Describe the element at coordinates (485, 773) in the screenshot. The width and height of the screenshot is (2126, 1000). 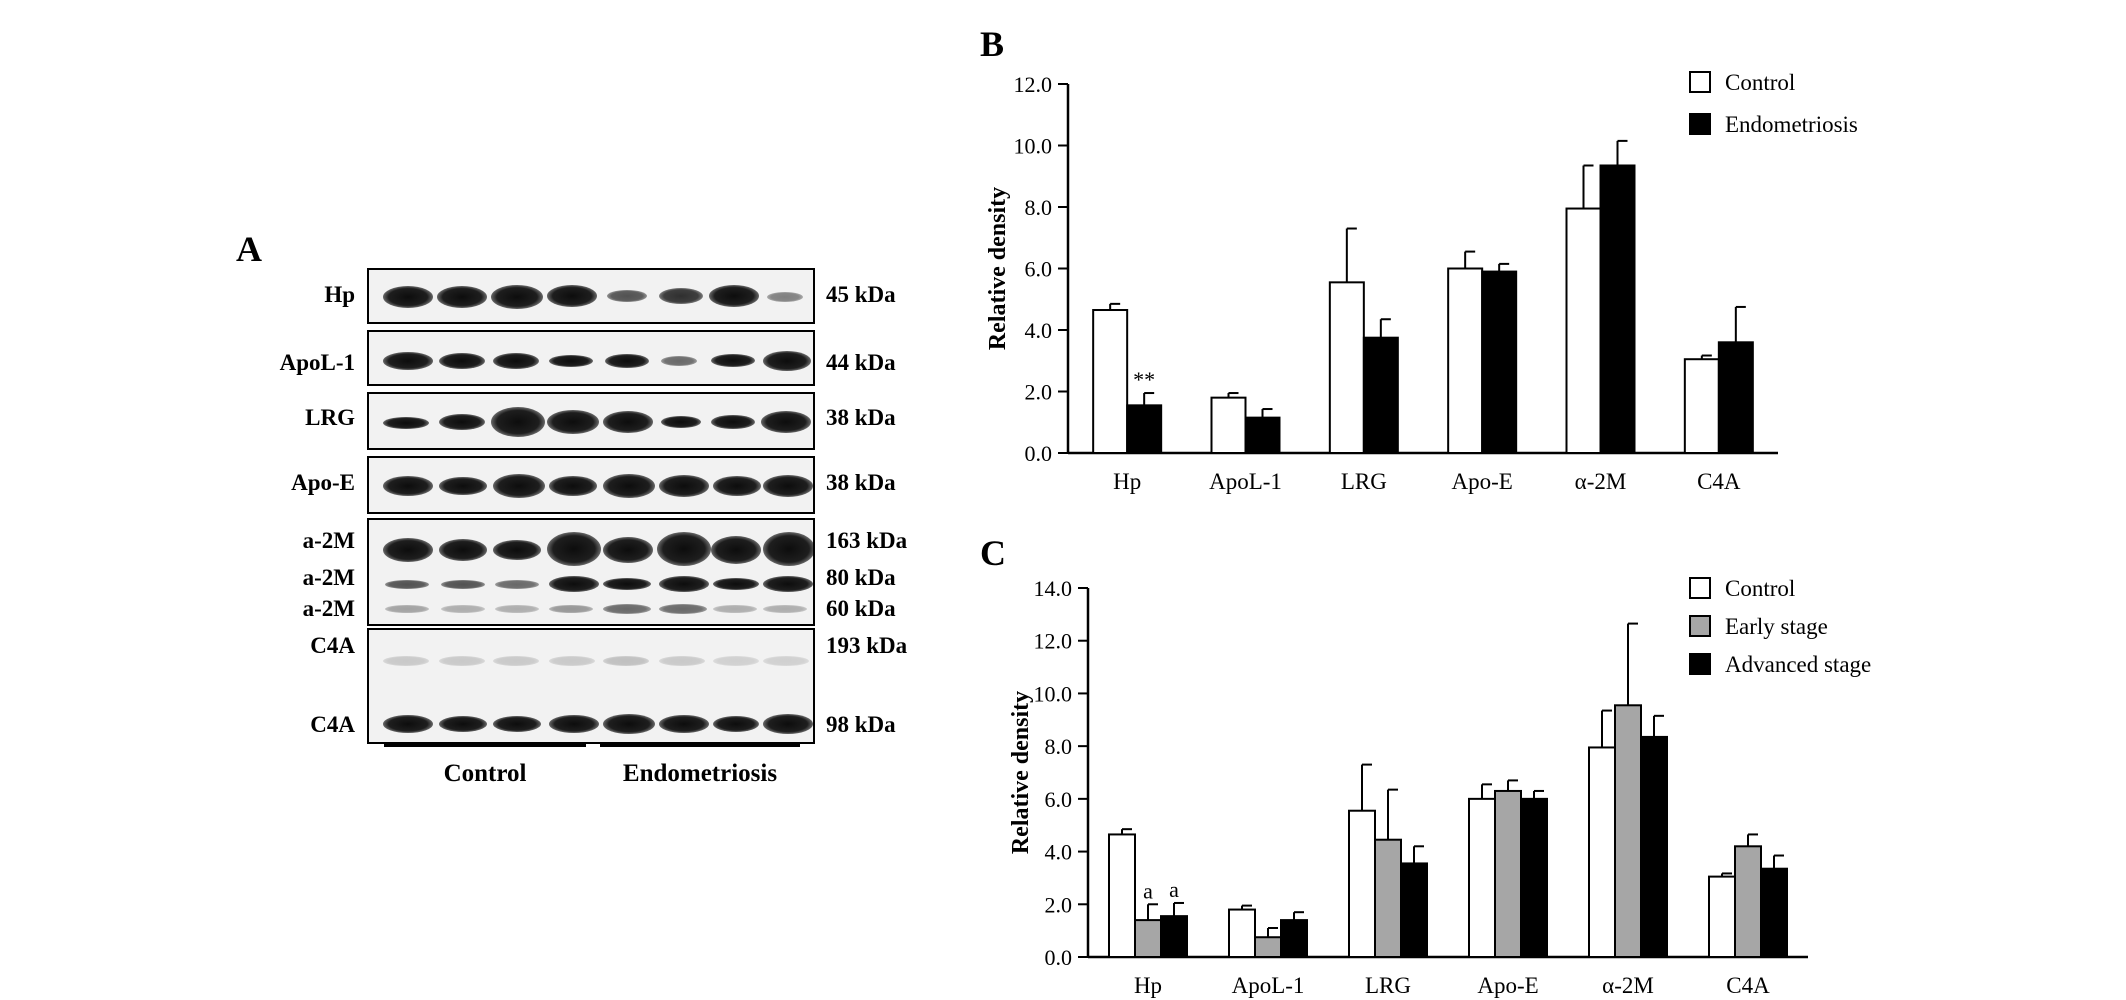
I see `control-group-label: Control` at that location.